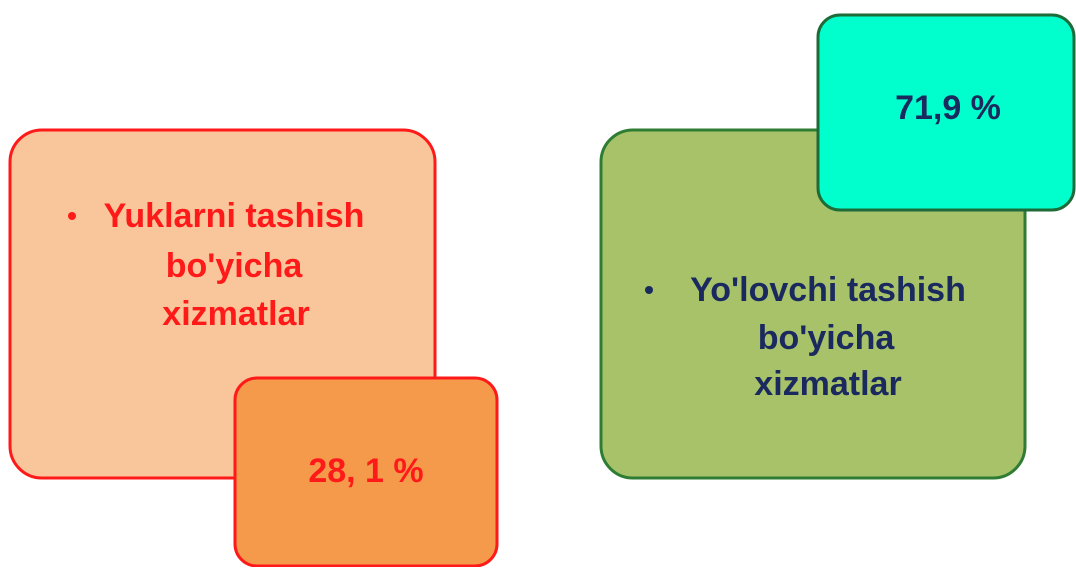 Image resolution: width=1076 pixels, height=572 pixels. Describe the element at coordinates (234, 216) in the screenshot. I see `label-line: Yuklarni tashish` at that location.